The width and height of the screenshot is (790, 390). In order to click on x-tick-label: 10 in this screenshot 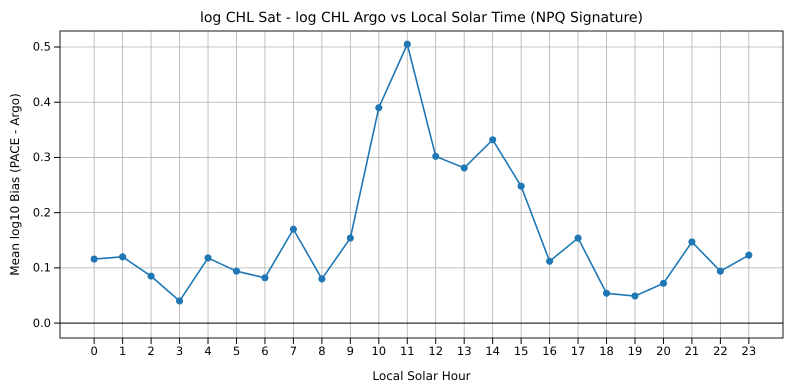, I will do `click(378, 351)`.